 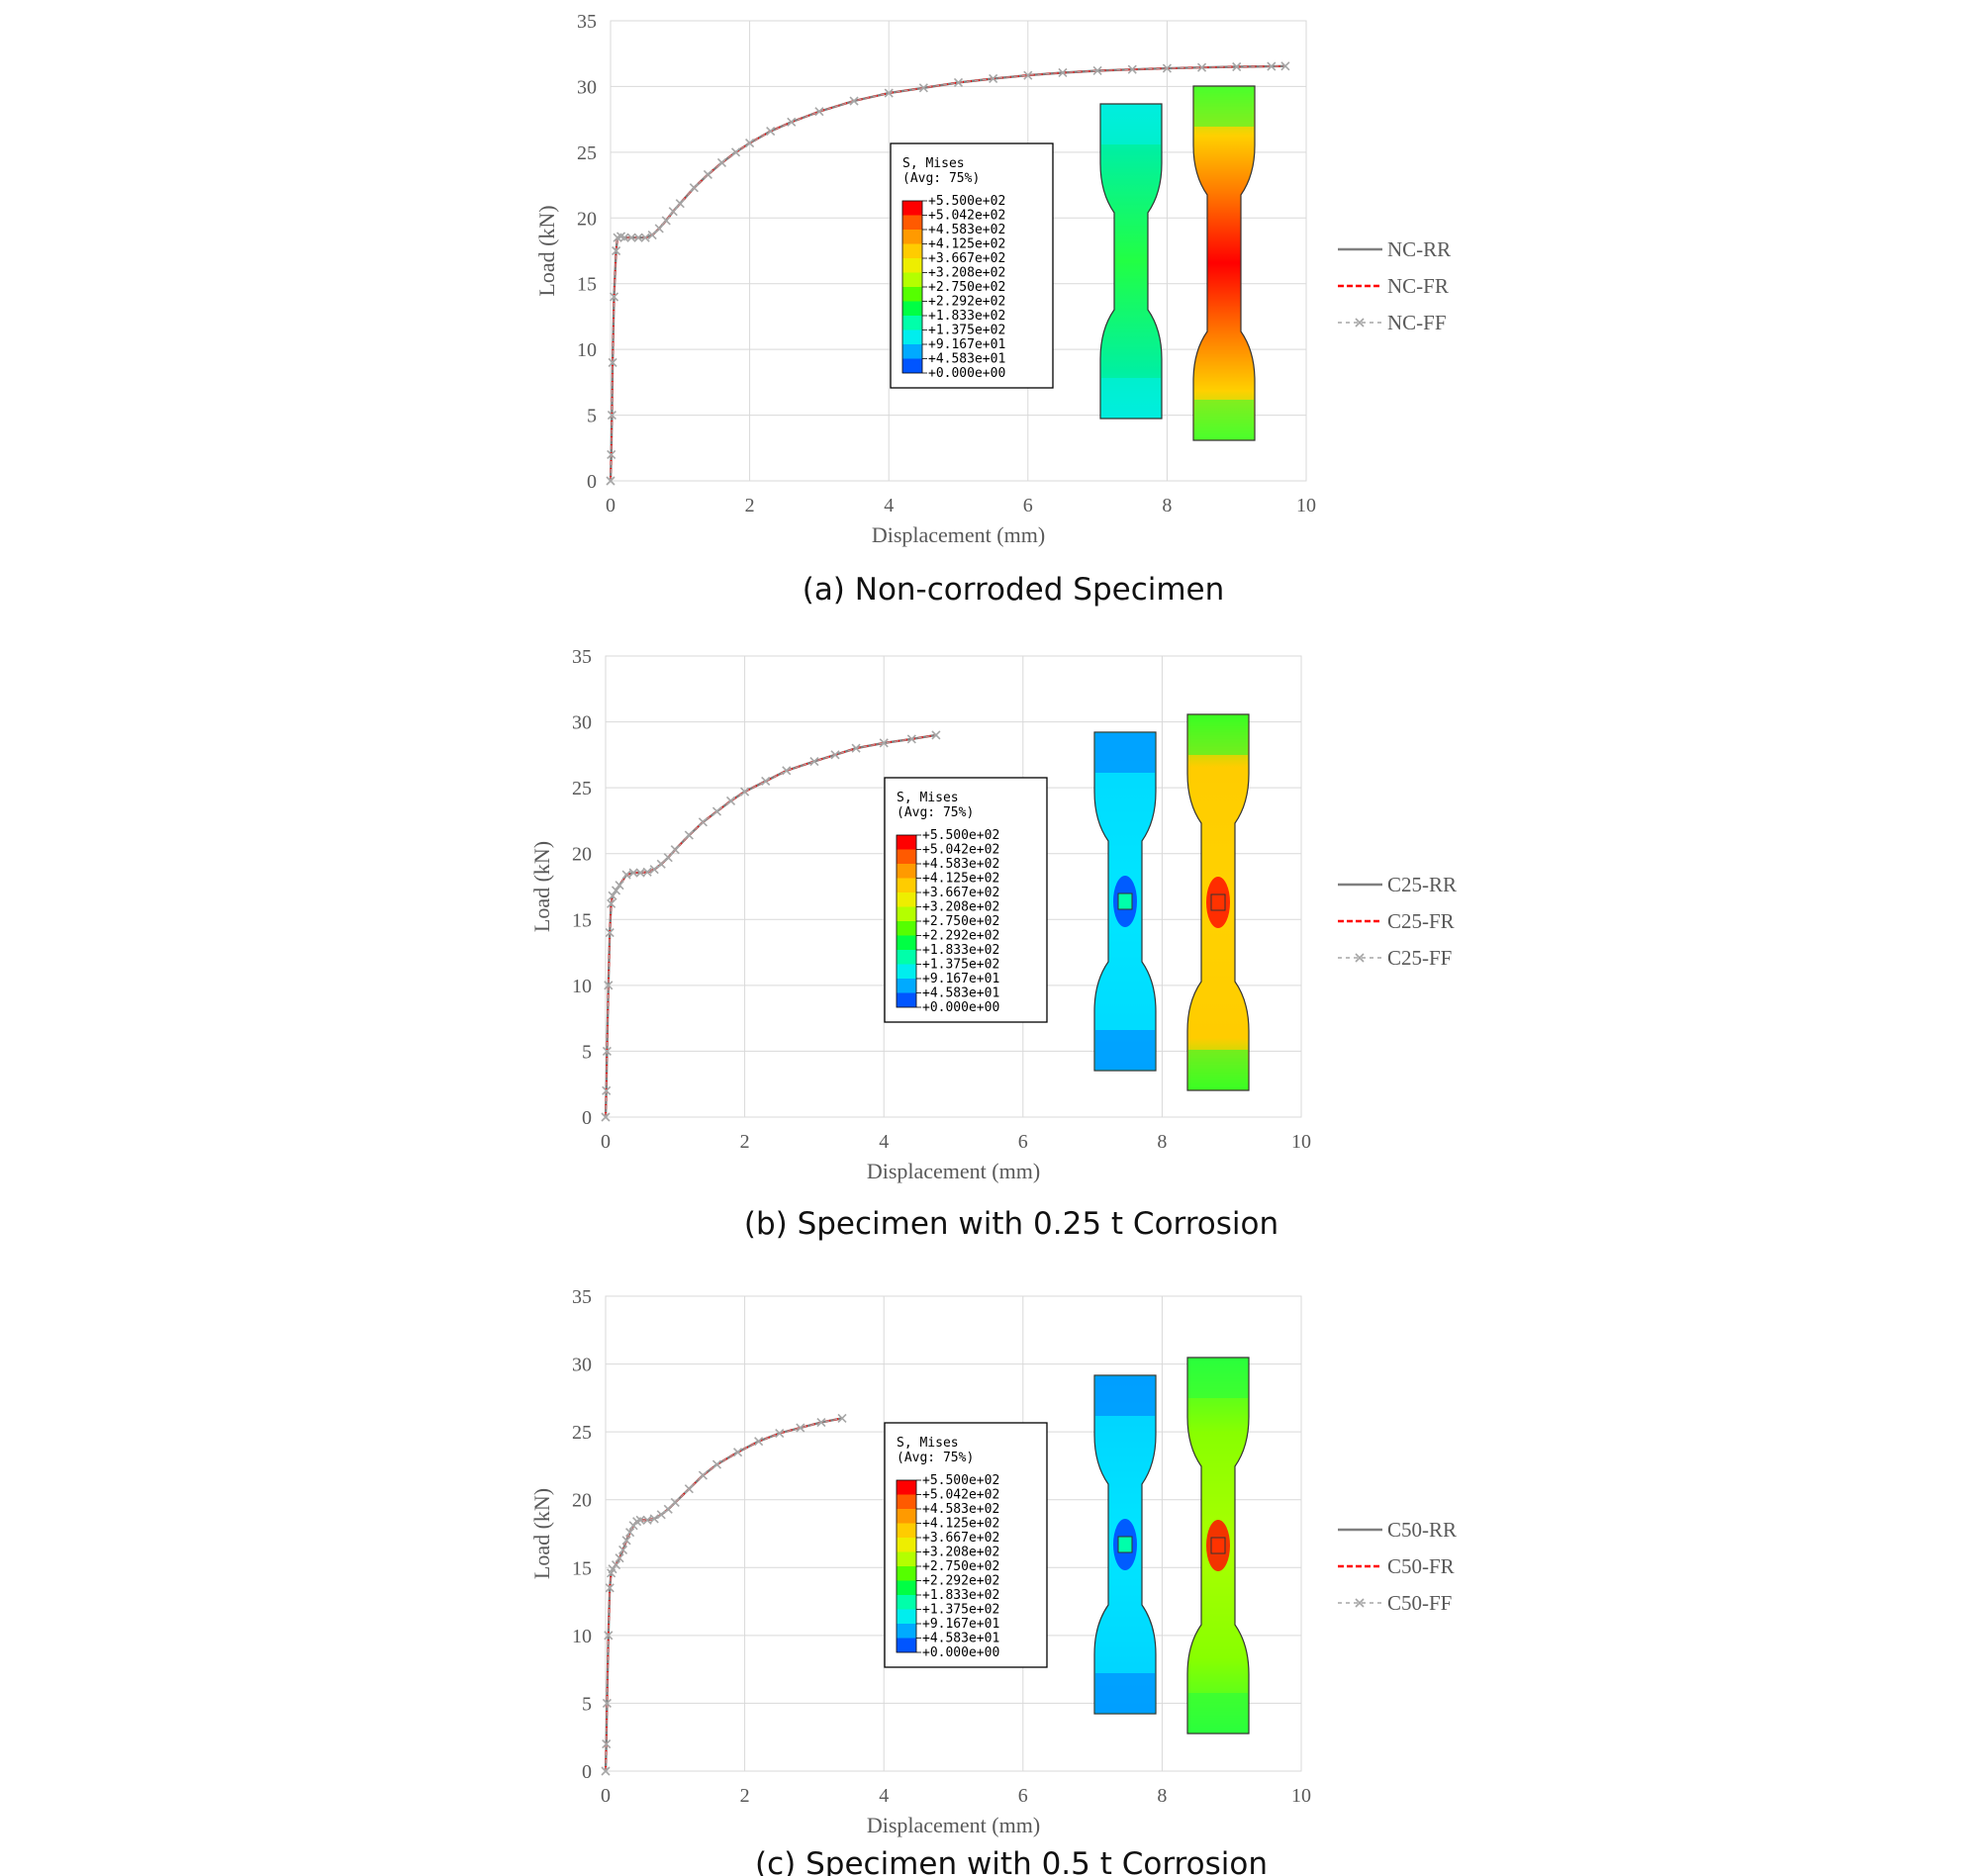 What do you see at coordinates (770, 926) in the screenshot?
I see `series-line-C25-FF` at bounding box center [770, 926].